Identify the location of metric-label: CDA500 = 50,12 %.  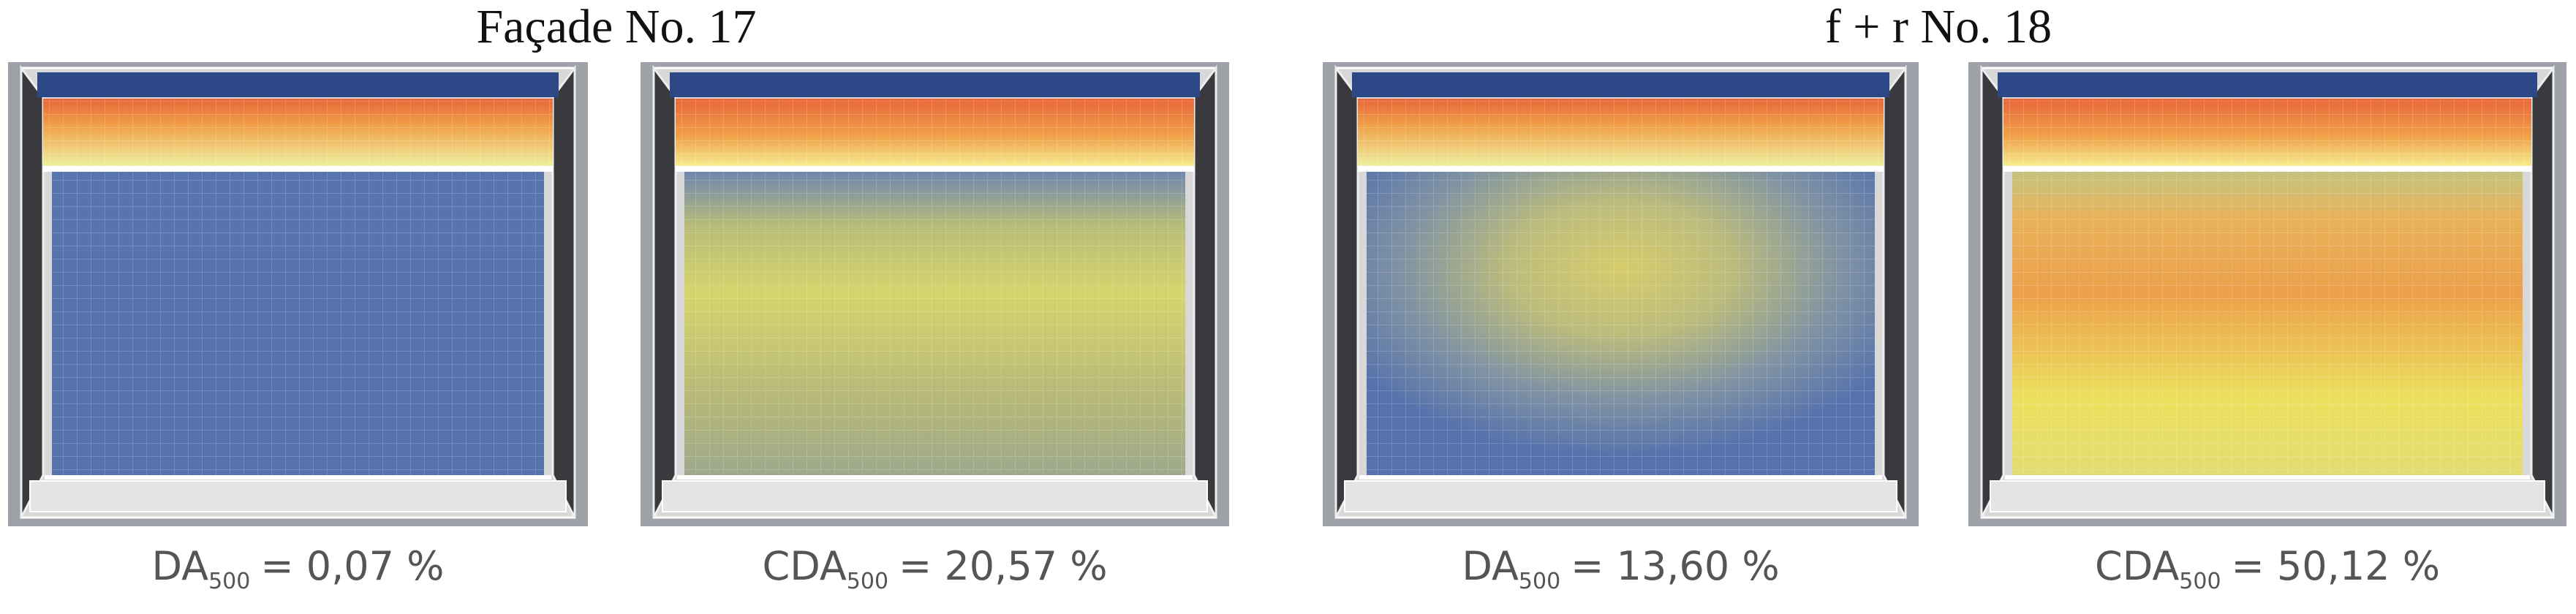
(2267, 568).